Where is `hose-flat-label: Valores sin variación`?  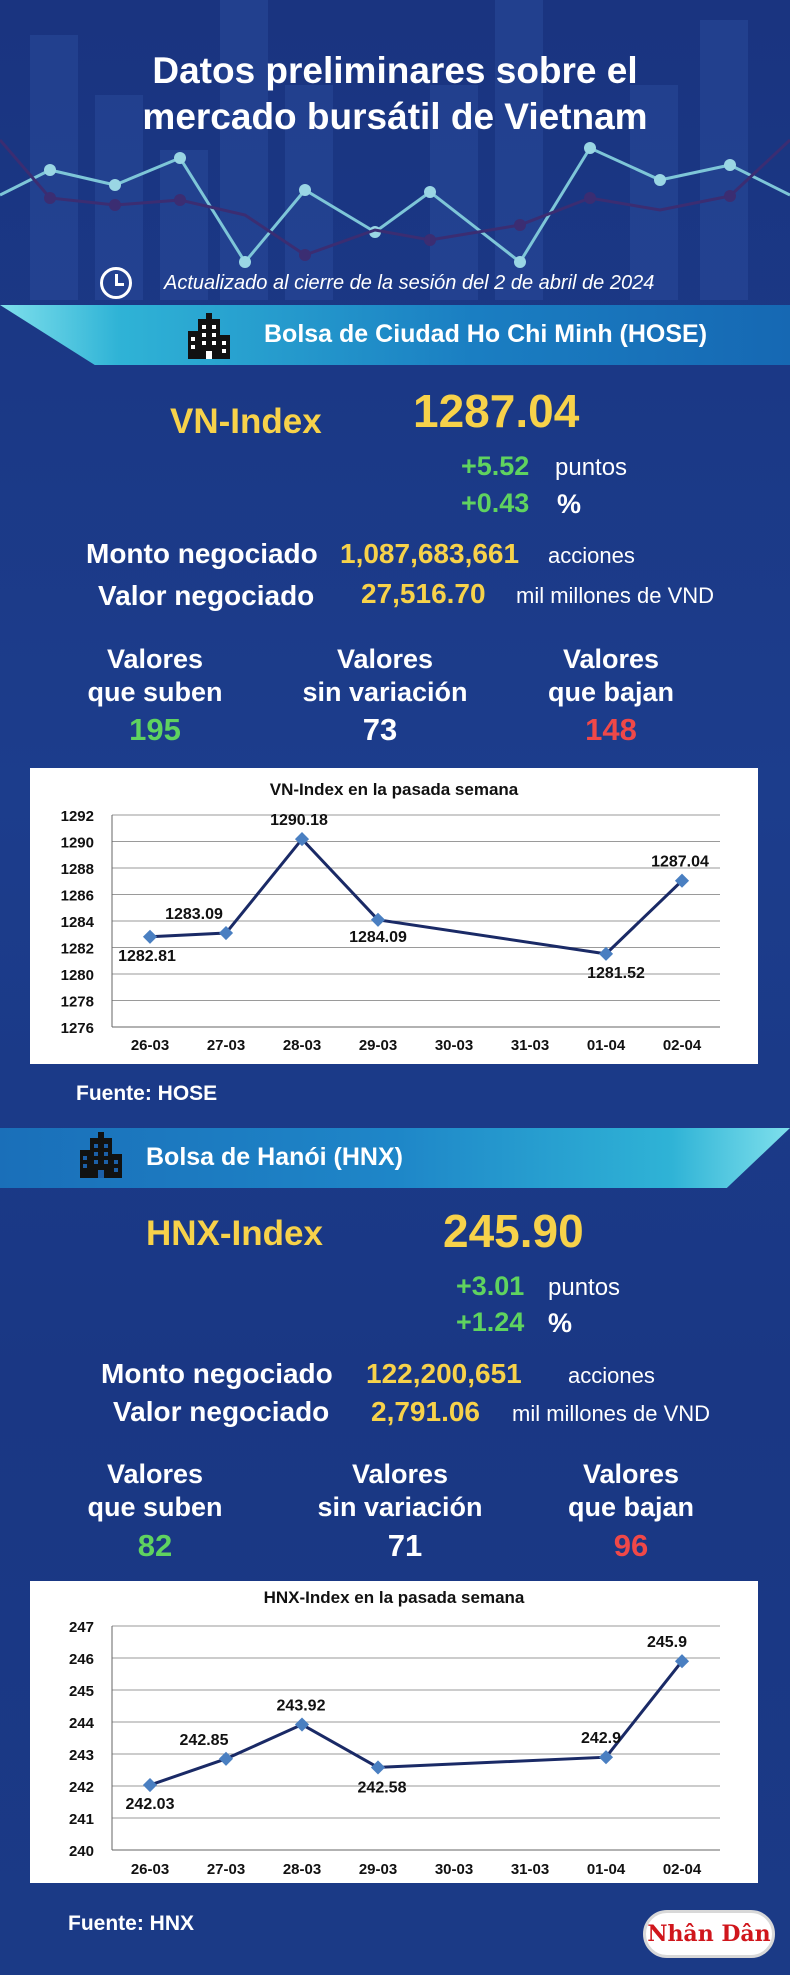 hose-flat-label: Valores sin variación is located at coordinates (385, 676).